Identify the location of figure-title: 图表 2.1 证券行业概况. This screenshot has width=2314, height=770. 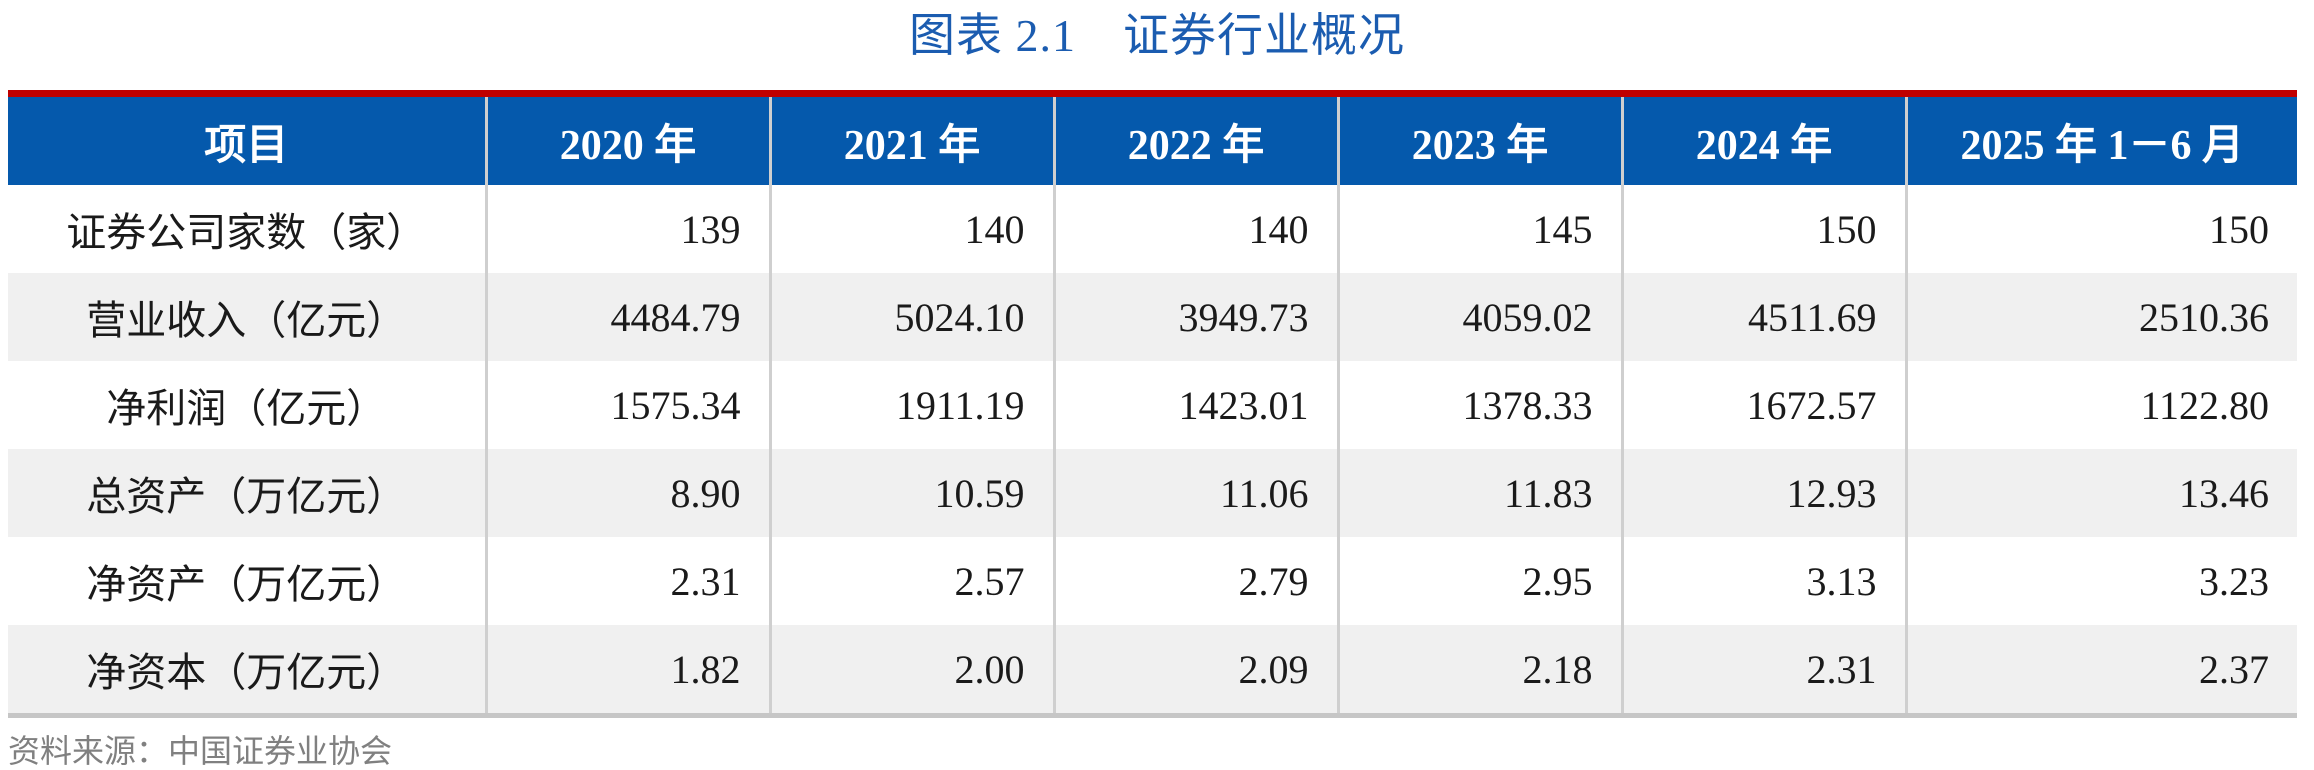
(1157, 35).